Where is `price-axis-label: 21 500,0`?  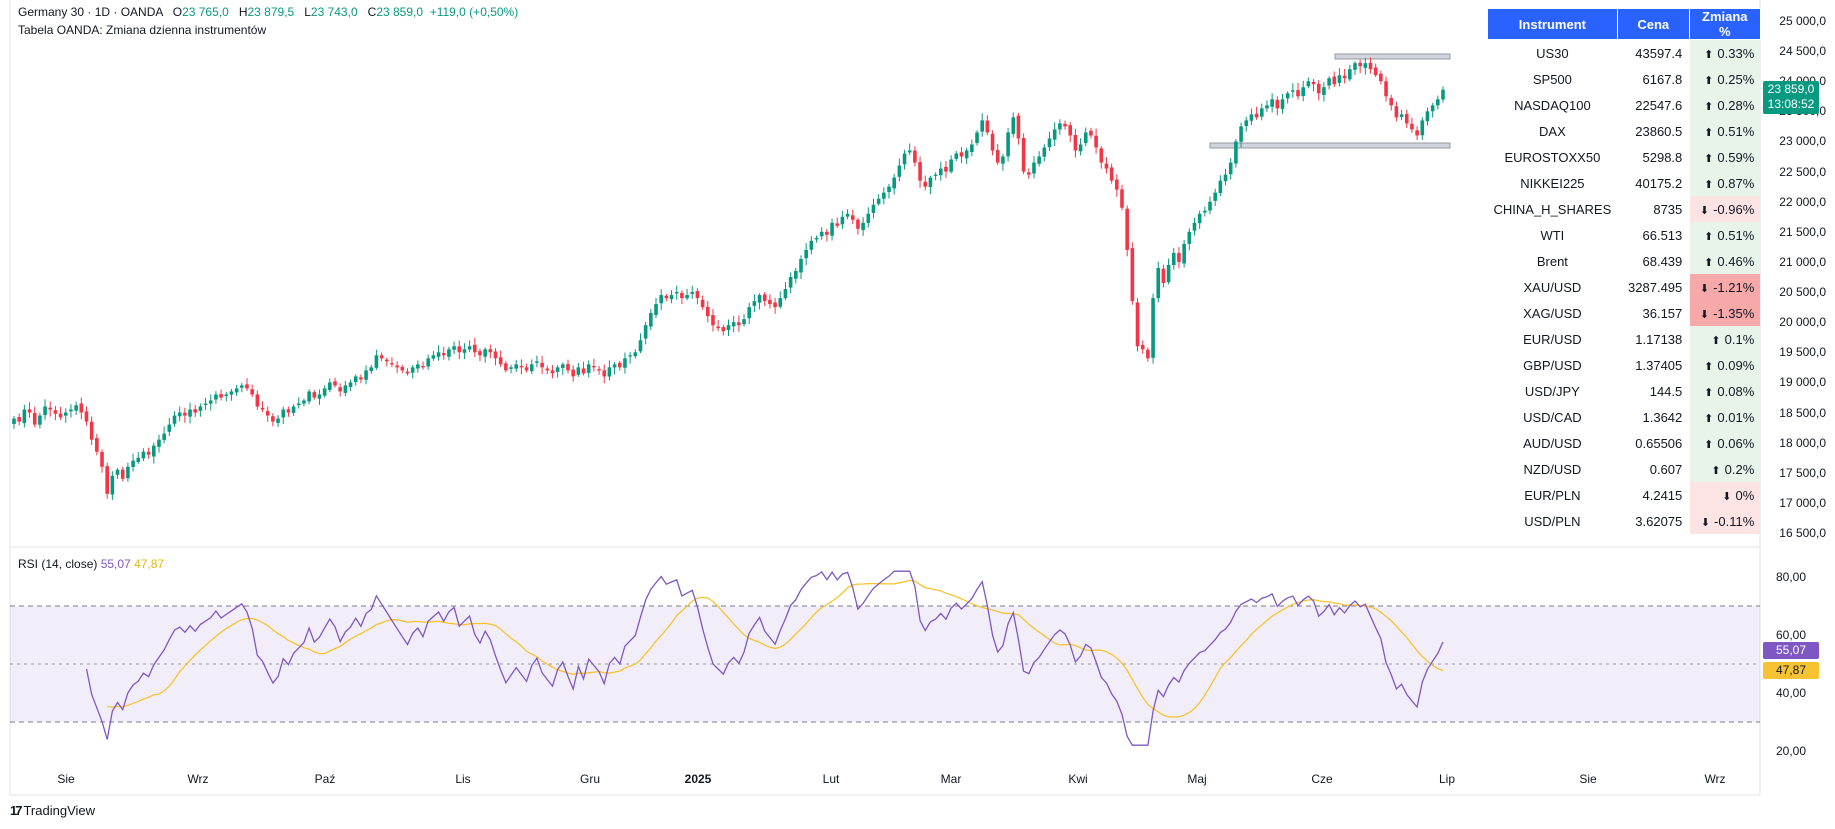 price-axis-label: 21 500,0 is located at coordinates (1802, 231).